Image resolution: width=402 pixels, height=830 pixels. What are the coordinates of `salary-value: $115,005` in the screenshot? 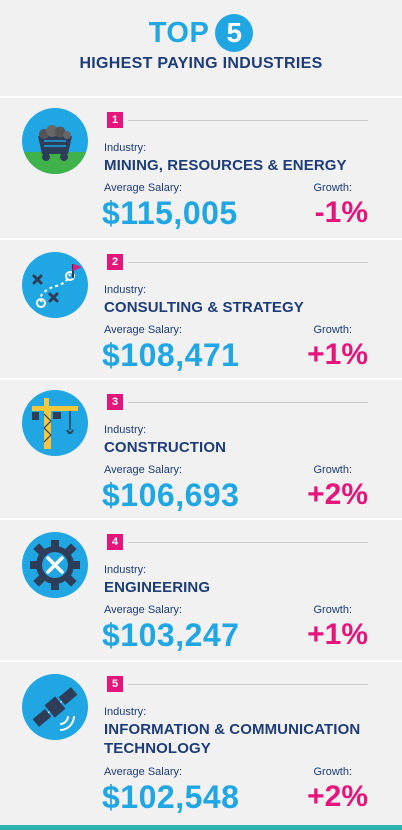 It's located at (170, 213).